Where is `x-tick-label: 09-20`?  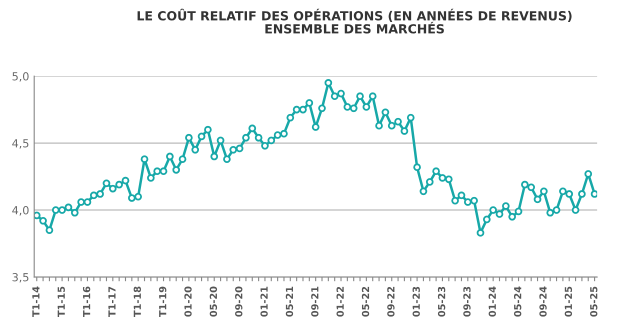 x-tick-label: 09-20 is located at coordinates (238, 301).